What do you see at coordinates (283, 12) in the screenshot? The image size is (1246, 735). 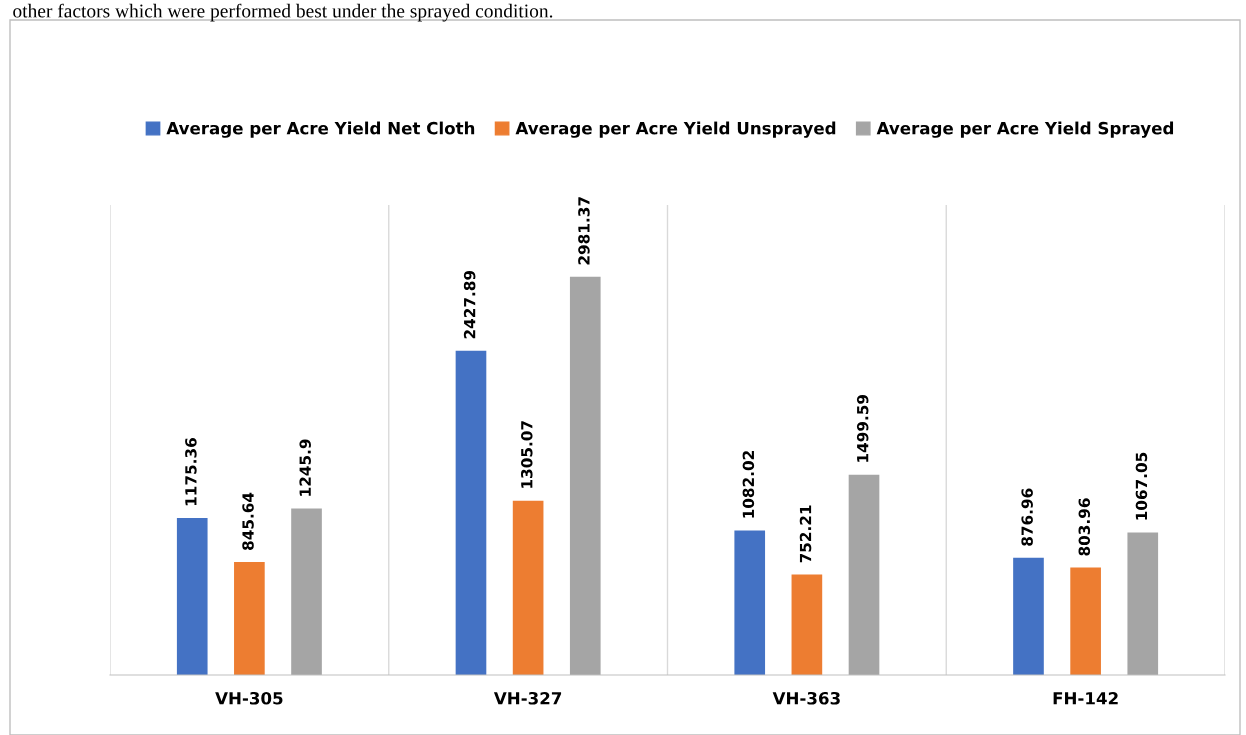 I see `text: other factors which were performed best under the sprayed condition.` at bounding box center [283, 12].